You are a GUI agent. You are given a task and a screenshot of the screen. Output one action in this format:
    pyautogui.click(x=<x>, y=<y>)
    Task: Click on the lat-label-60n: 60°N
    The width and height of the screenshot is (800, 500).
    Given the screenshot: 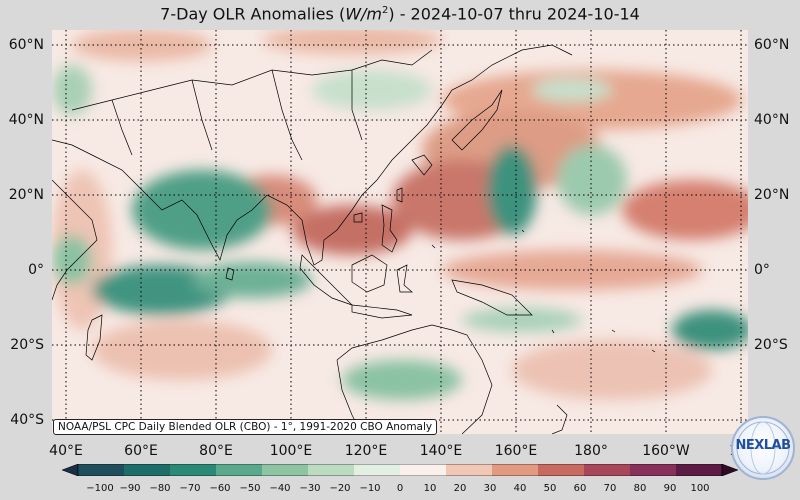 What is the action you would take?
    pyautogui.click(x=26, y=45)
    